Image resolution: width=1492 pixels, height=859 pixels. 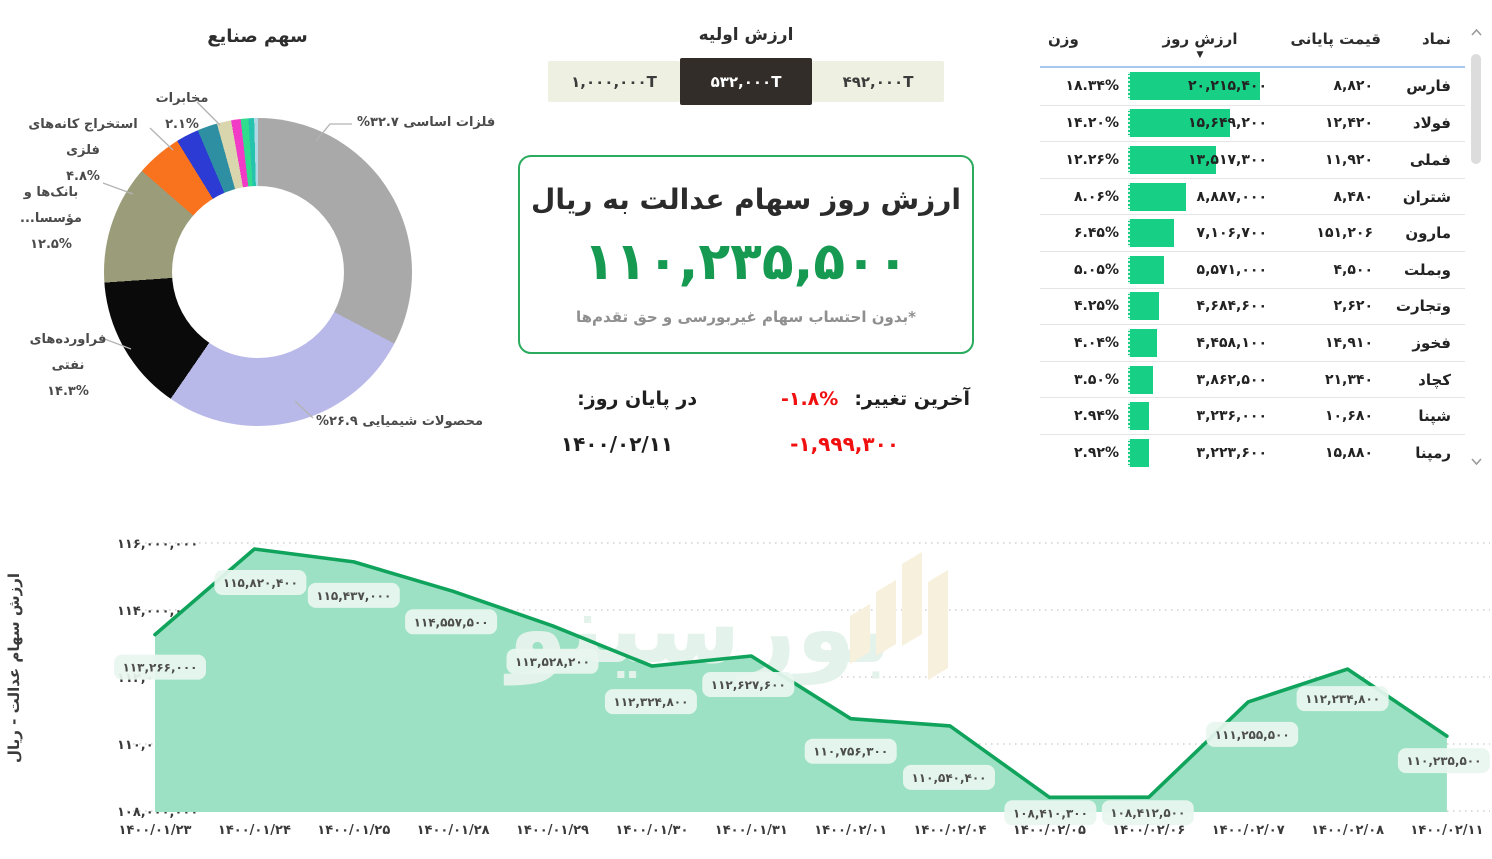 I want to click on initial-value-option: ۱,۰۰۰,۰۰۰T, so click(x=614, y=81).